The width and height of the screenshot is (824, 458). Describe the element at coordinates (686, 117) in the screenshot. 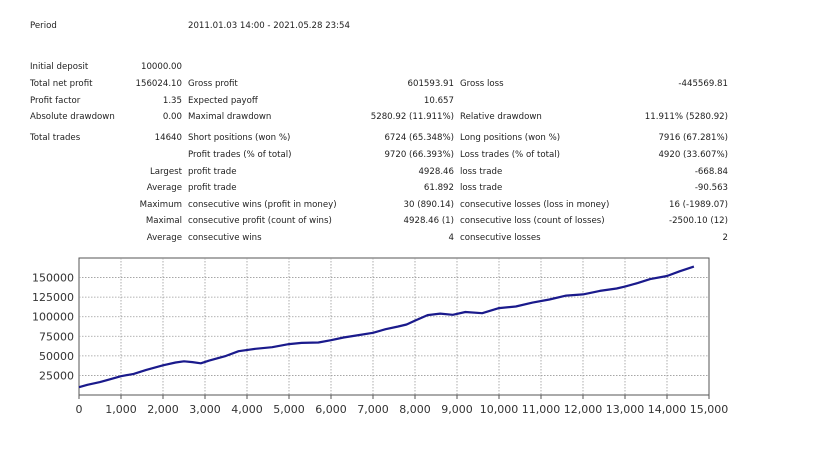

I see `row-value-3: 11.911% (5280.92)` at that location.